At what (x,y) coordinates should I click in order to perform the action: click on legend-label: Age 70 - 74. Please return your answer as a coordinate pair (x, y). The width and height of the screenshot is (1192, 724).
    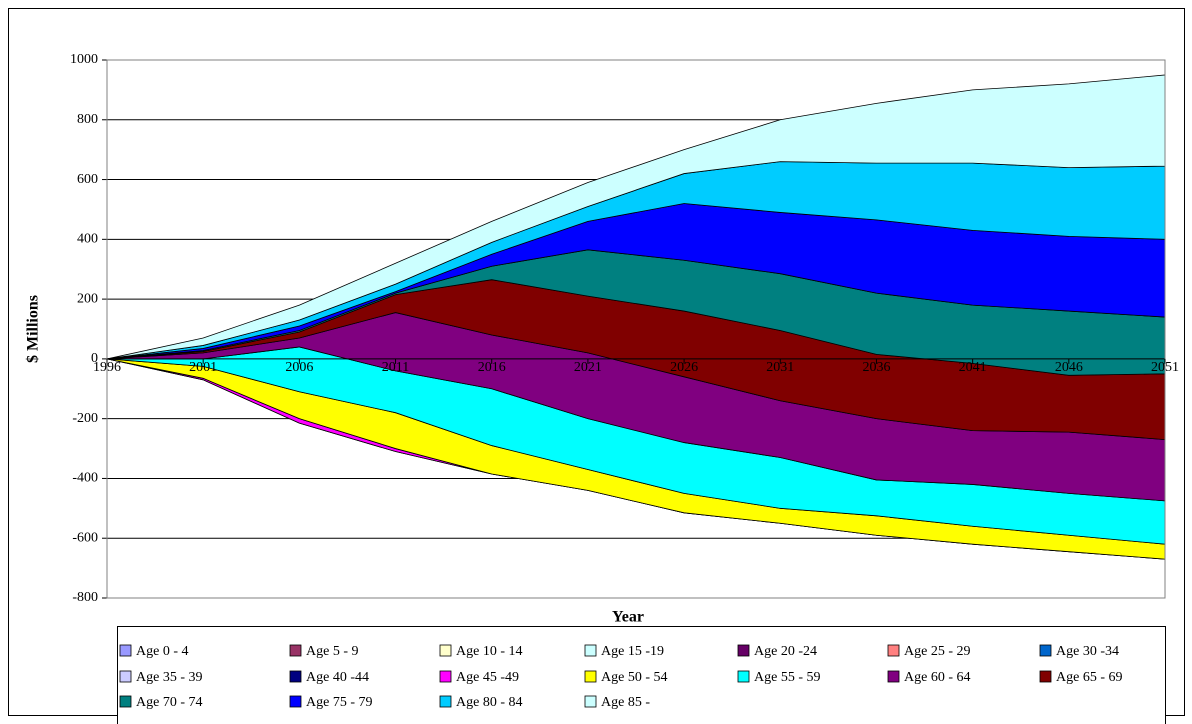
    Looking at the image, I should click on (169, 702).